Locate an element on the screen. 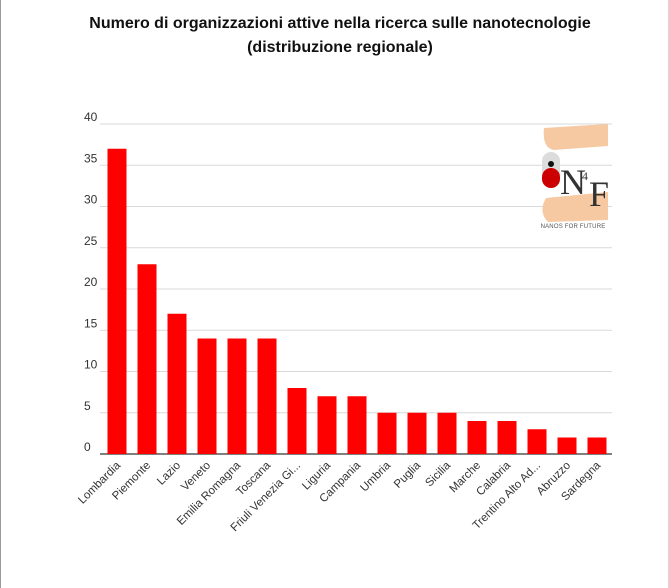 This screenshot has width=669, height=588. y-tick-label: 15 is located at coordinates (91, 323).